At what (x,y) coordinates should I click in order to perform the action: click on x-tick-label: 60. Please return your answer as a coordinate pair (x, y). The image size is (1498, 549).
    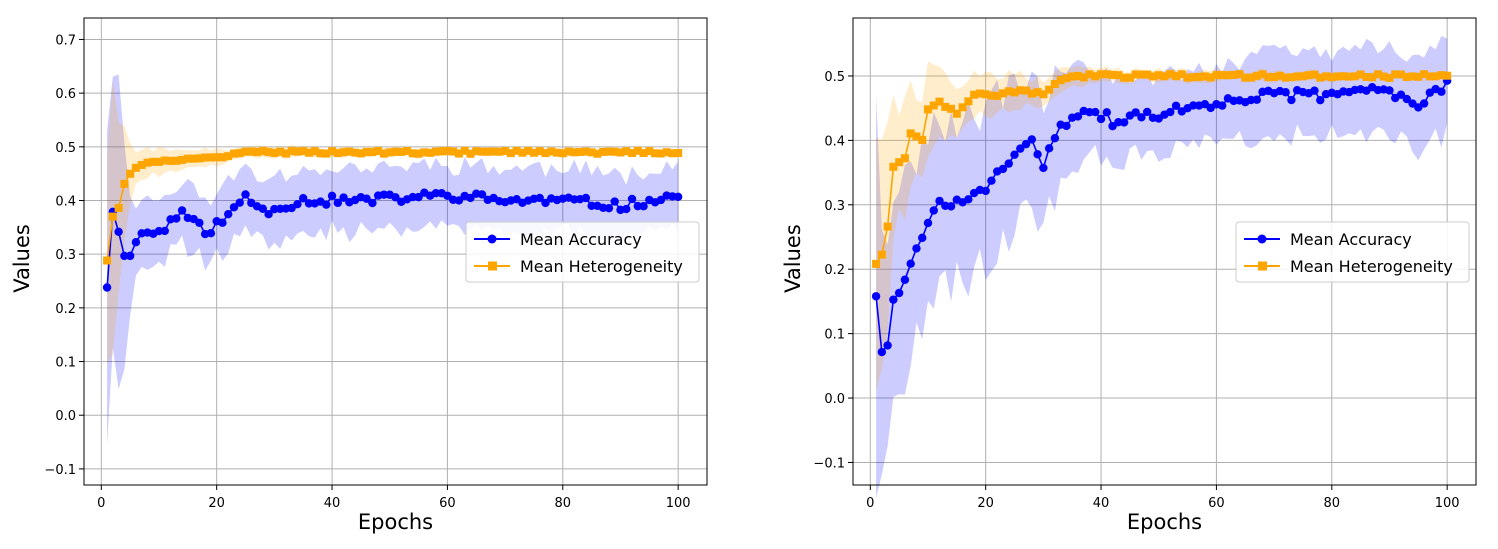
    Looking at the image, I should click on (1216, 503).